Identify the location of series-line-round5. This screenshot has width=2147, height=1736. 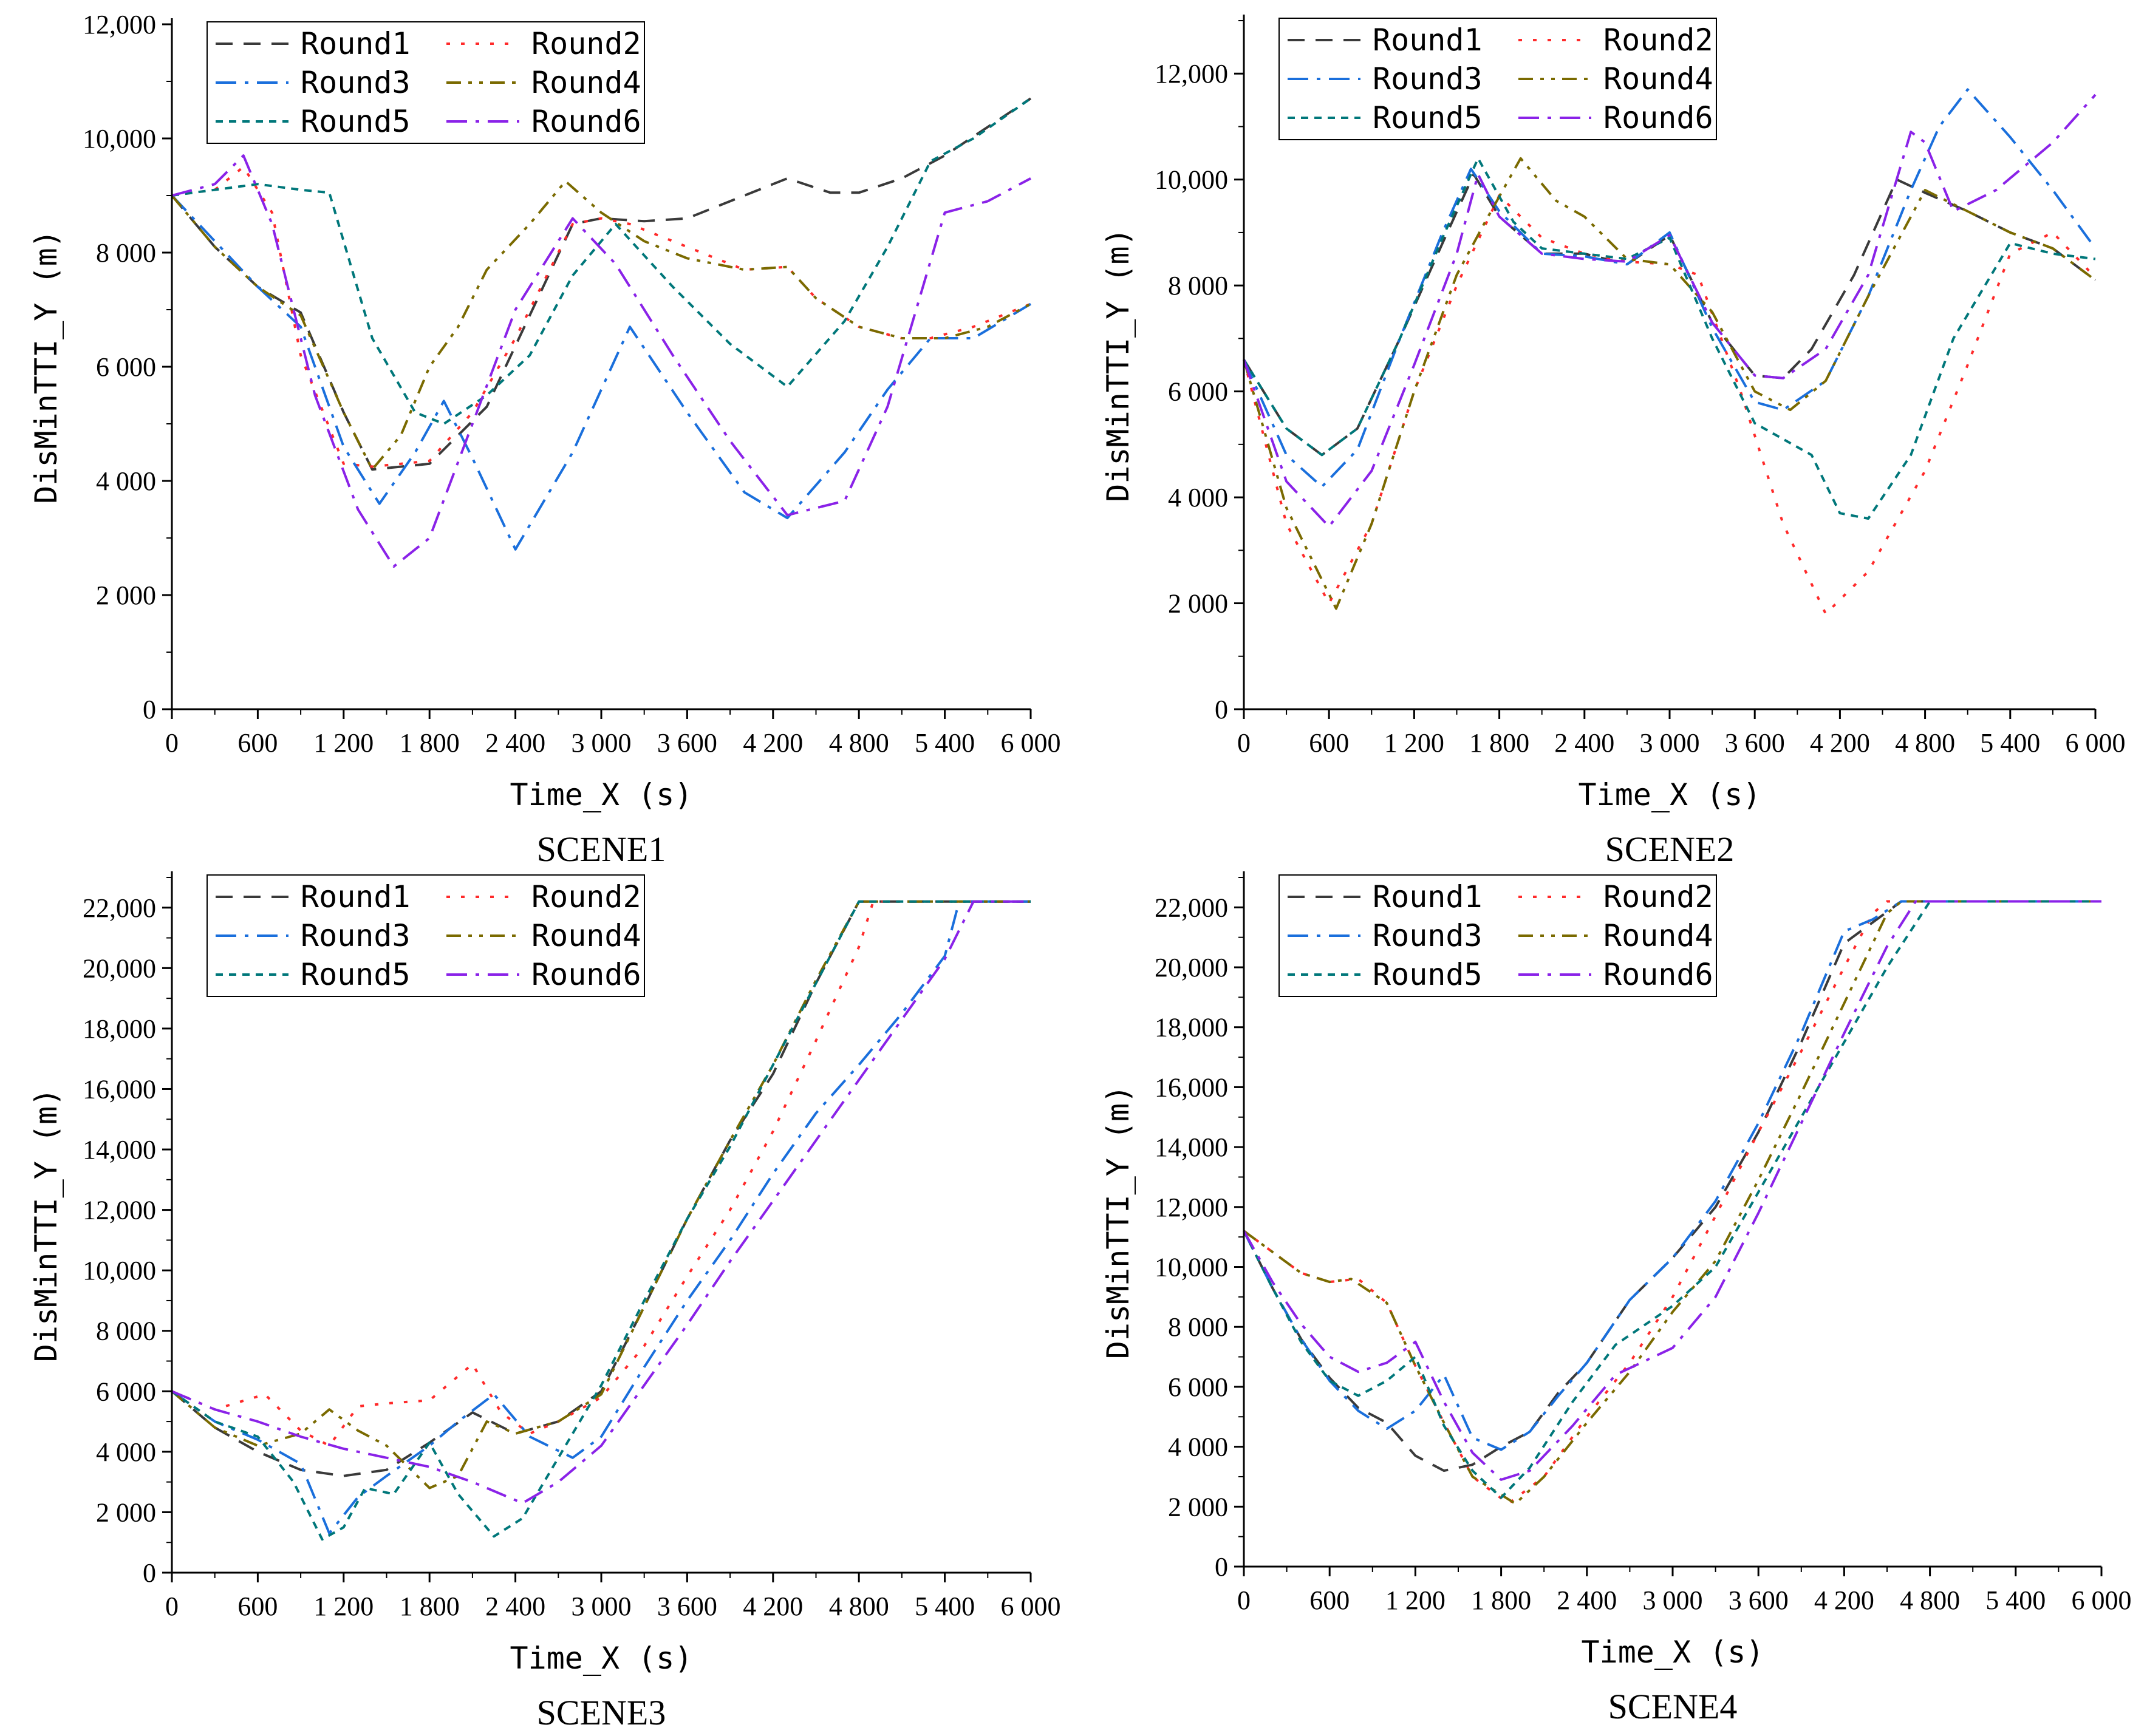
(601, 261).